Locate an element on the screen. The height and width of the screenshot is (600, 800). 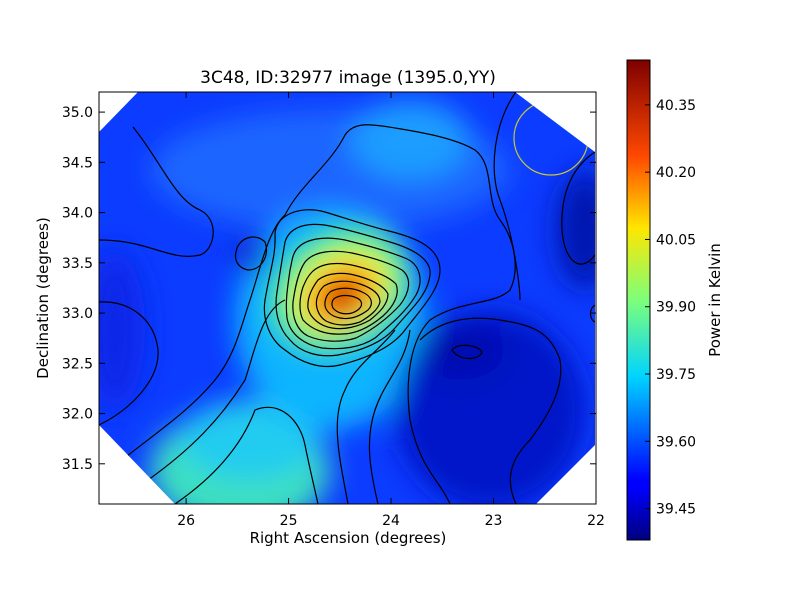
chart-title: 3C48, ID:32977 image (1395.0,YY) is located at coordinates (348, 78).